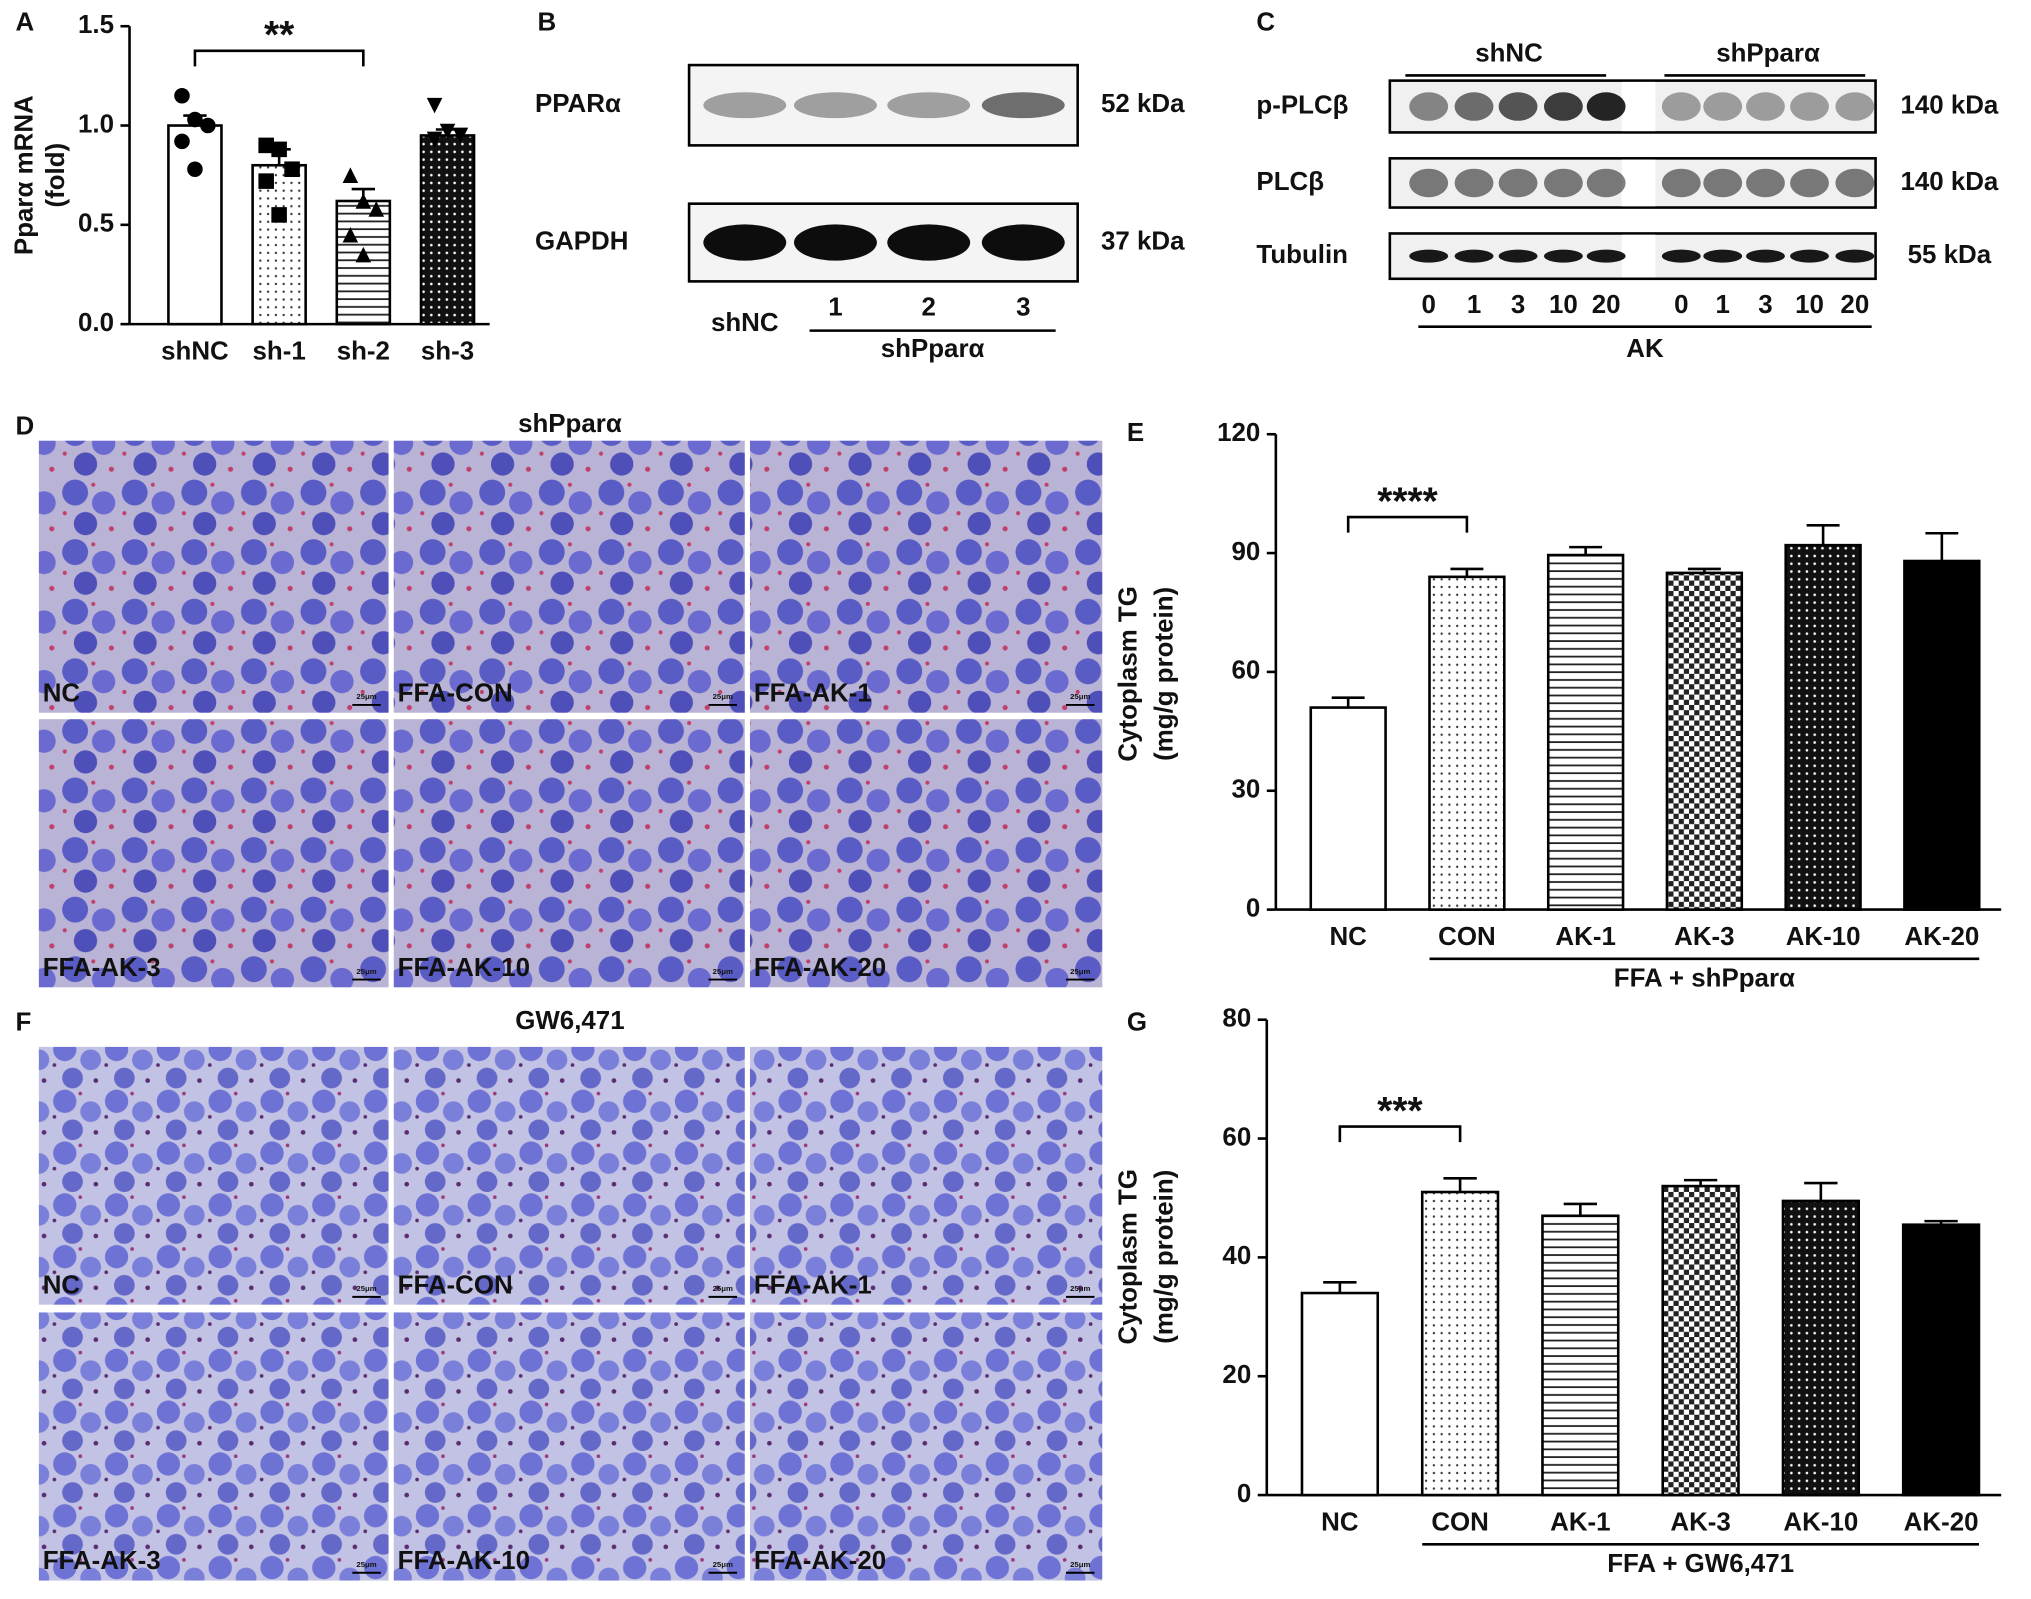 The height and width of the screenshot is (1599, 2031). Describe the element at coordinates (1244, 1494) in the screenshot. I see `y-tick-label: 0` at that location.